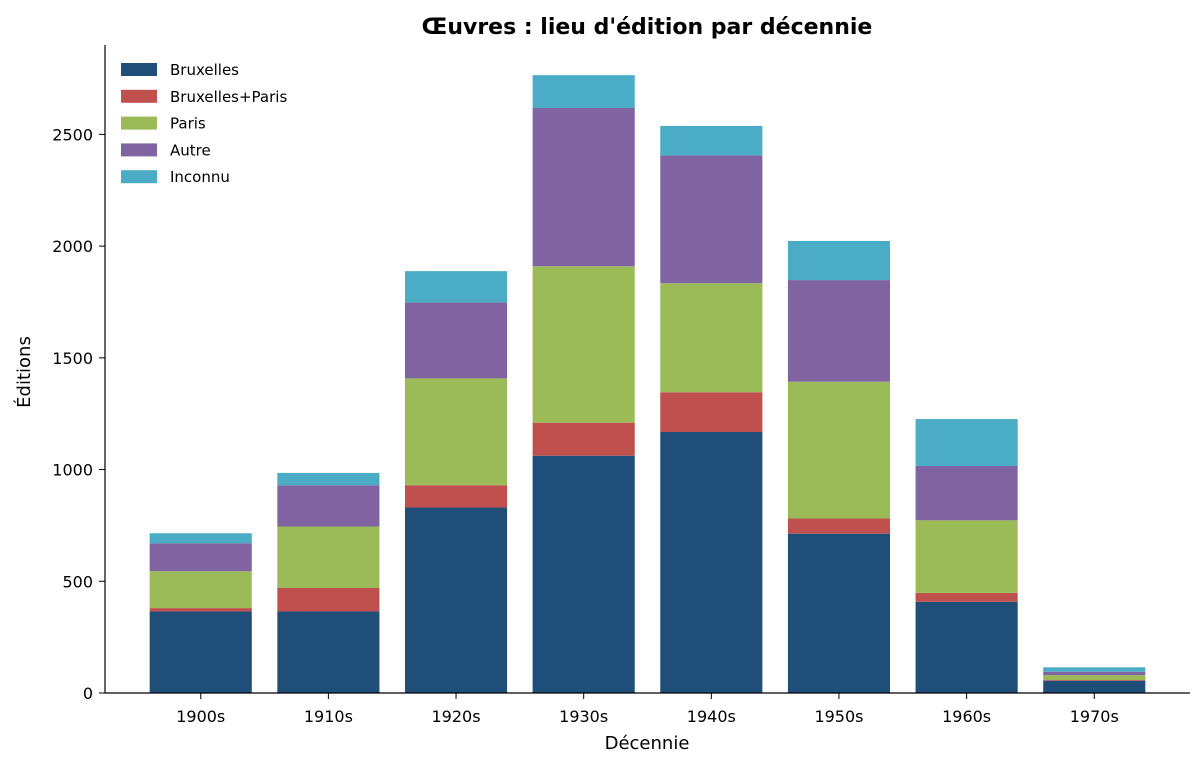 This screenshot has height=771, width=1203. What do you see at coordinates (583, 439) in the screenshot?
I see `bar-1930s-bruxelles-paris` at bounding box center [583, 439].